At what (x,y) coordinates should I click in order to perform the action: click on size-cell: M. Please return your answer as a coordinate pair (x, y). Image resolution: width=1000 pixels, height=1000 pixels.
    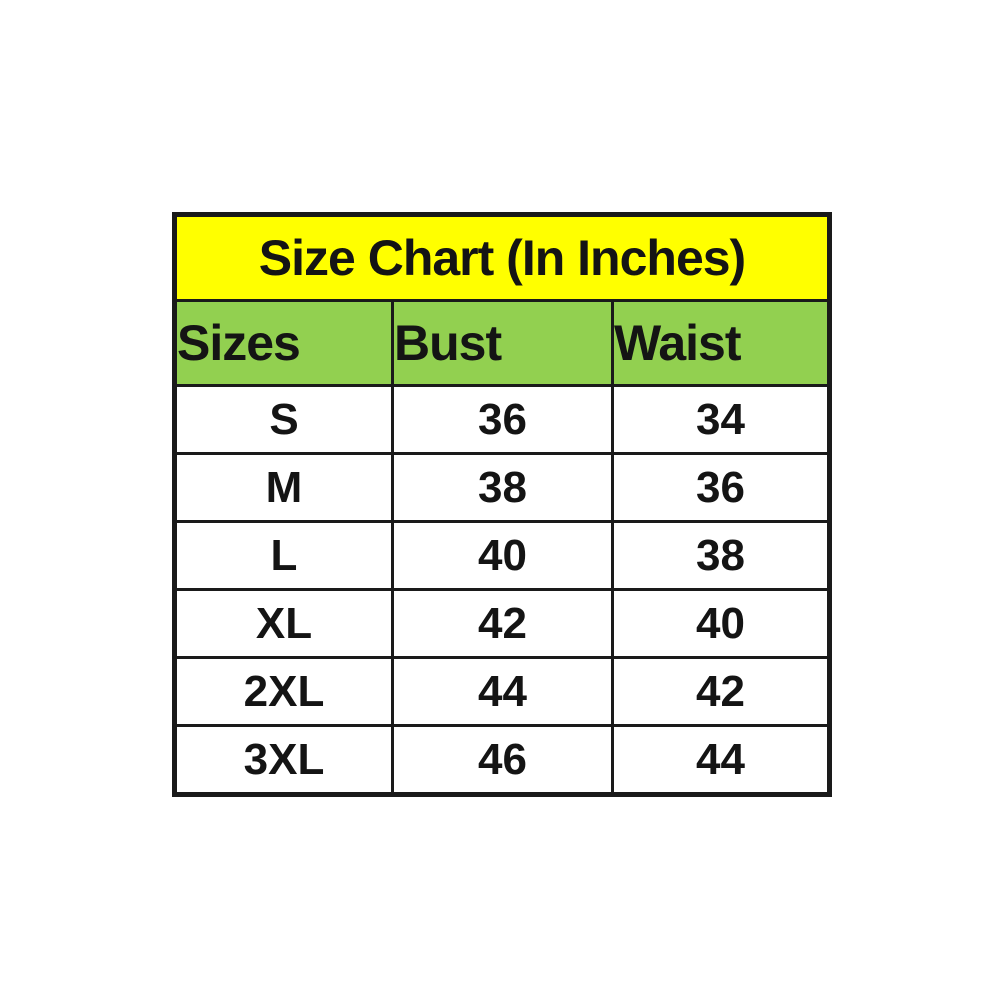
    Looking at the image, I should click on (283, 487).